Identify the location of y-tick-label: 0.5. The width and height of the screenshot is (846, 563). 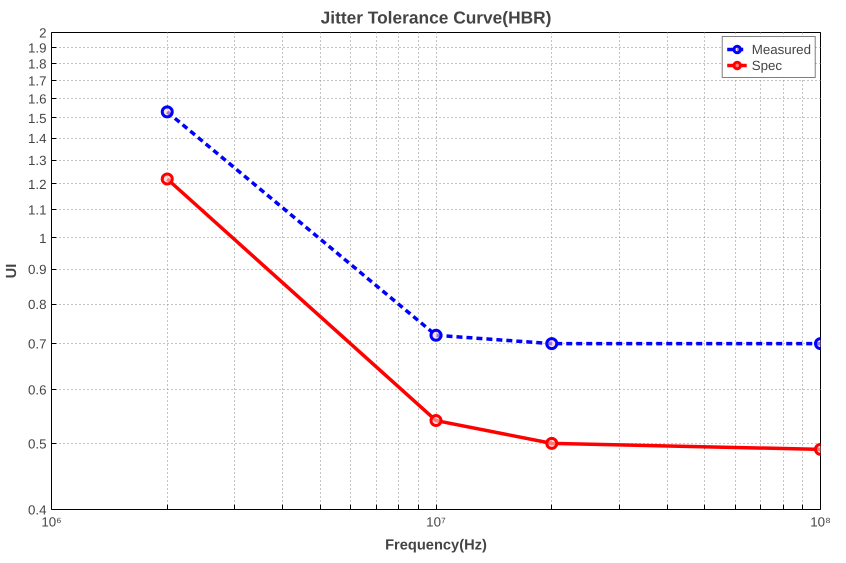
(37, 444).